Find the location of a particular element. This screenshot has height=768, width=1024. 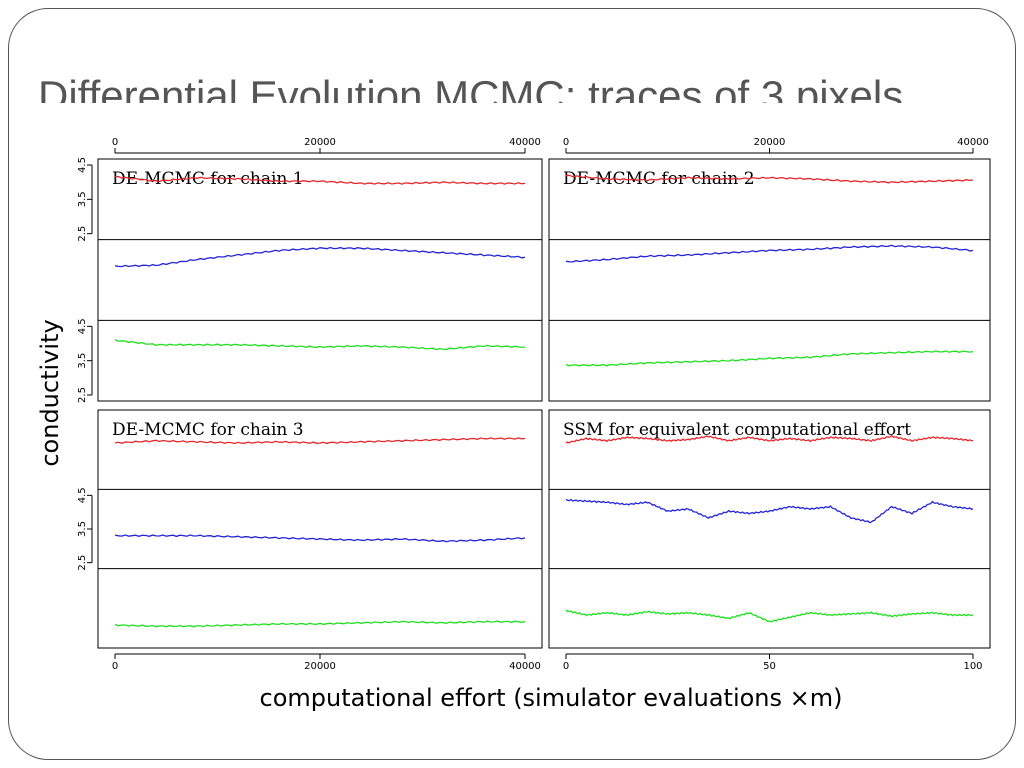

panel-label-bottom-right: SSM for equivalent computational effort is located at coordinates (737, 430).